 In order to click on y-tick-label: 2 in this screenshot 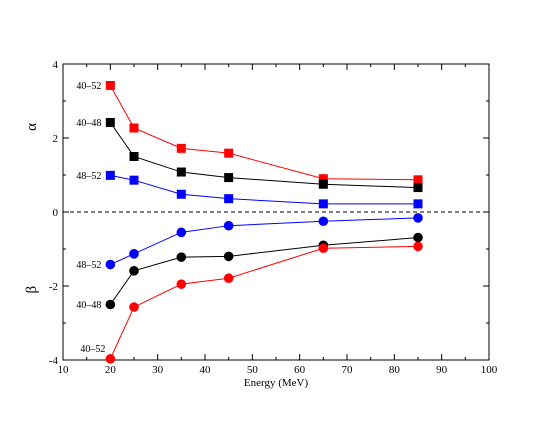, I will do `click(56, 139)`.